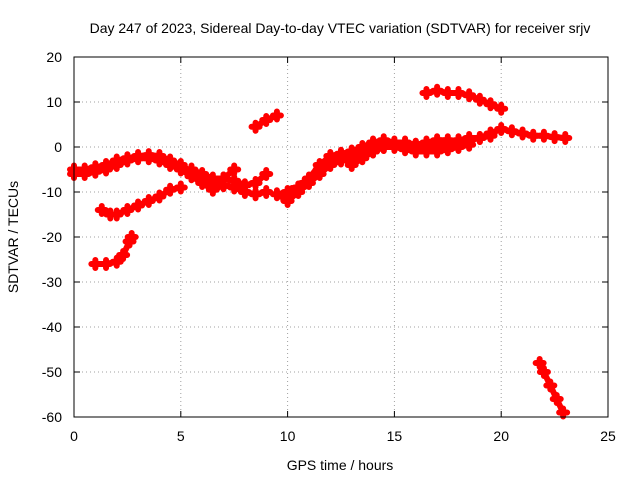 This screenshot has height=480, width=640. Describe the element at coordinates (181, 436) in the screenshot. I see `x-tick-label: 5` at that location.